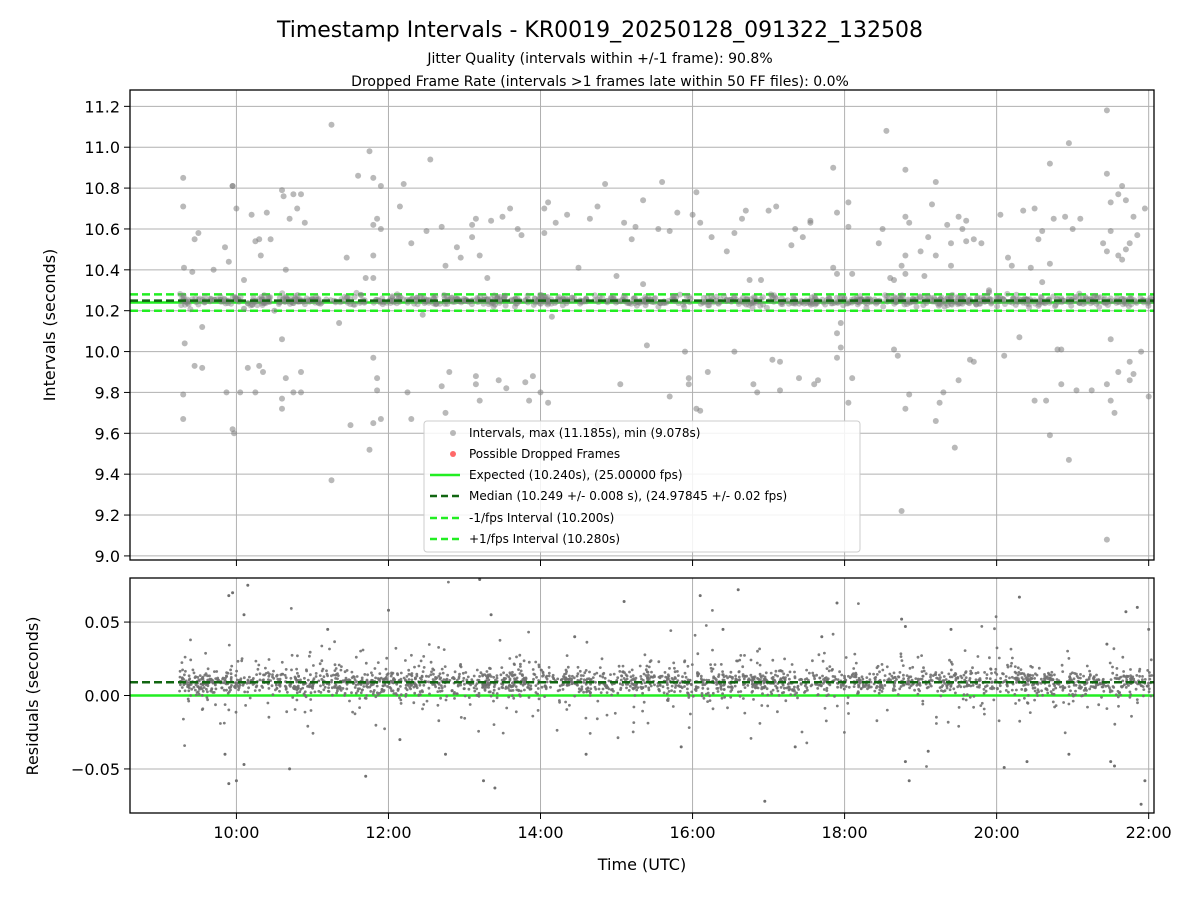  What do you see at coordinates (102, 696) in the screenshot?
I see `y-tick-label: 0.00` at bounding box center [102, 696].